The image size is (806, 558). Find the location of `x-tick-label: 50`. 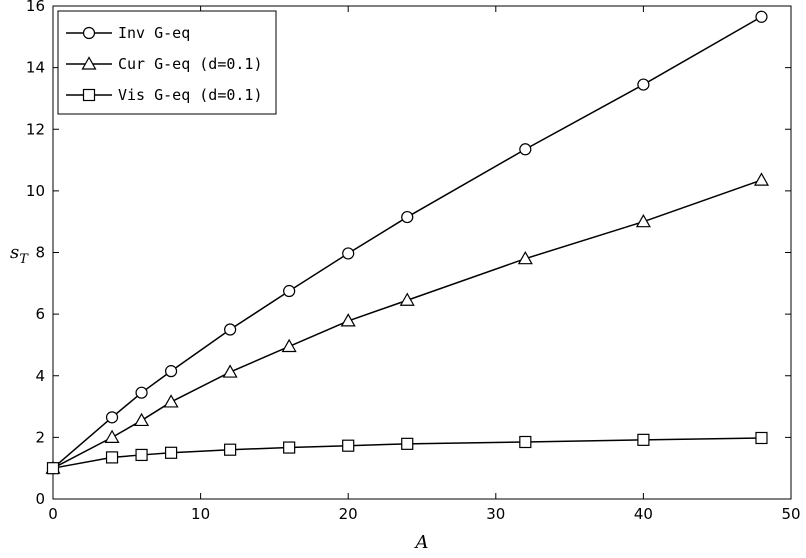

x-tick-label: 50 is located at coordinates (790, 514).